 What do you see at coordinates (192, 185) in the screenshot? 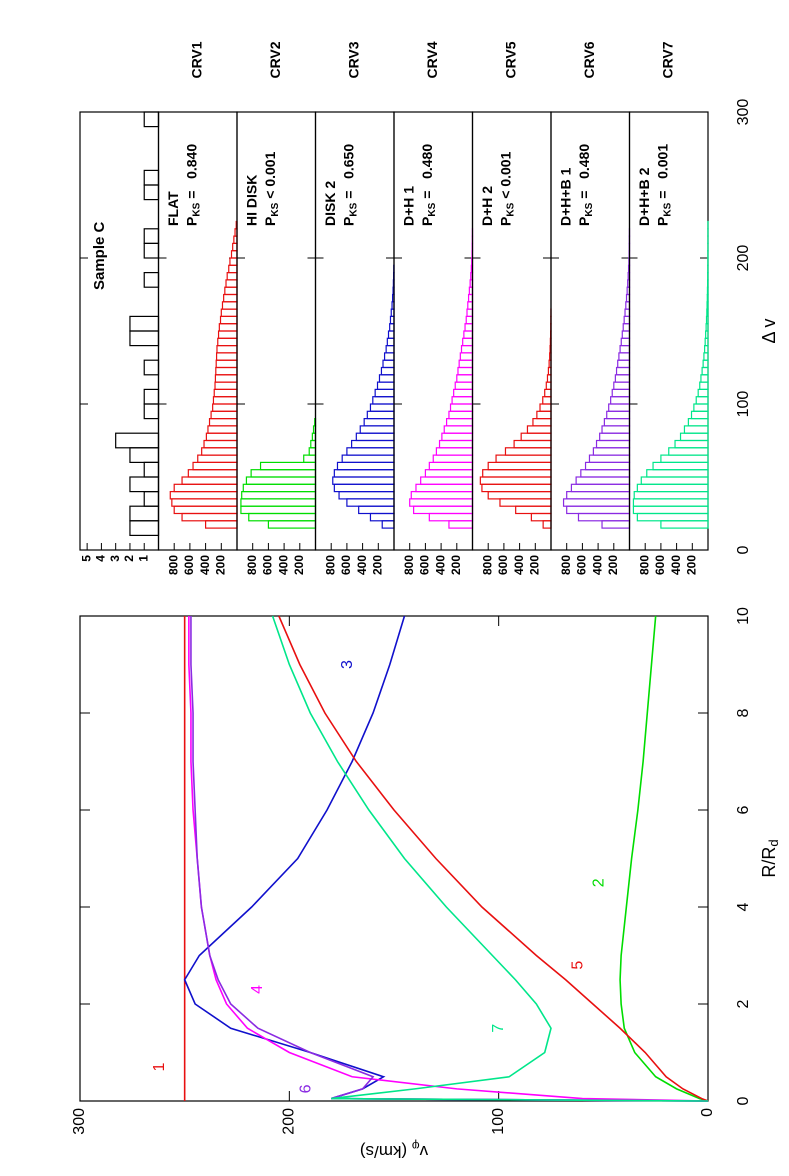
I see `pks-label: PKS = 0.840` at bounding box center [192, 185].